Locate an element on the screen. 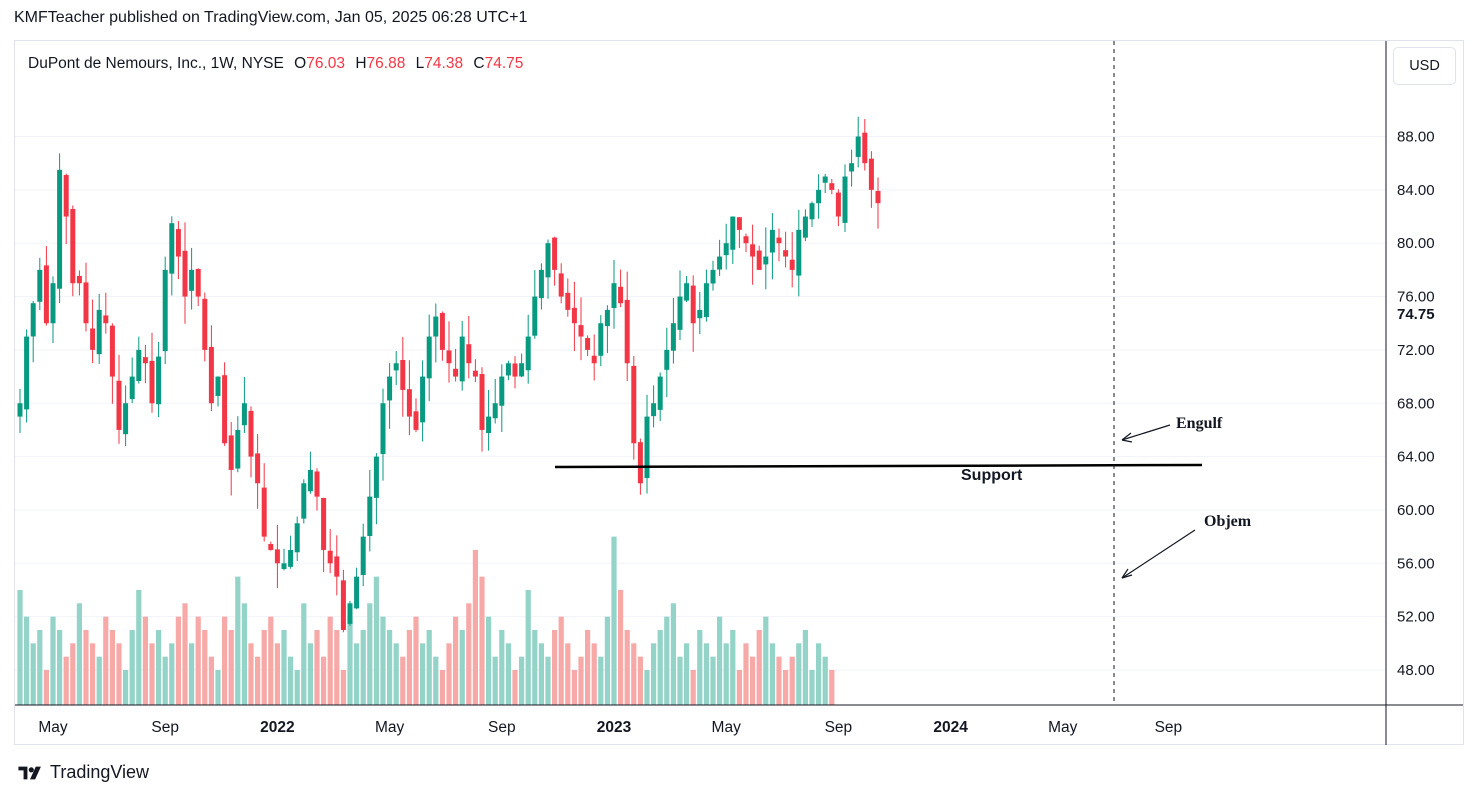 This screenshot has height=799, width=1479. currency-button: USD is located at coordinates (1424, 66).